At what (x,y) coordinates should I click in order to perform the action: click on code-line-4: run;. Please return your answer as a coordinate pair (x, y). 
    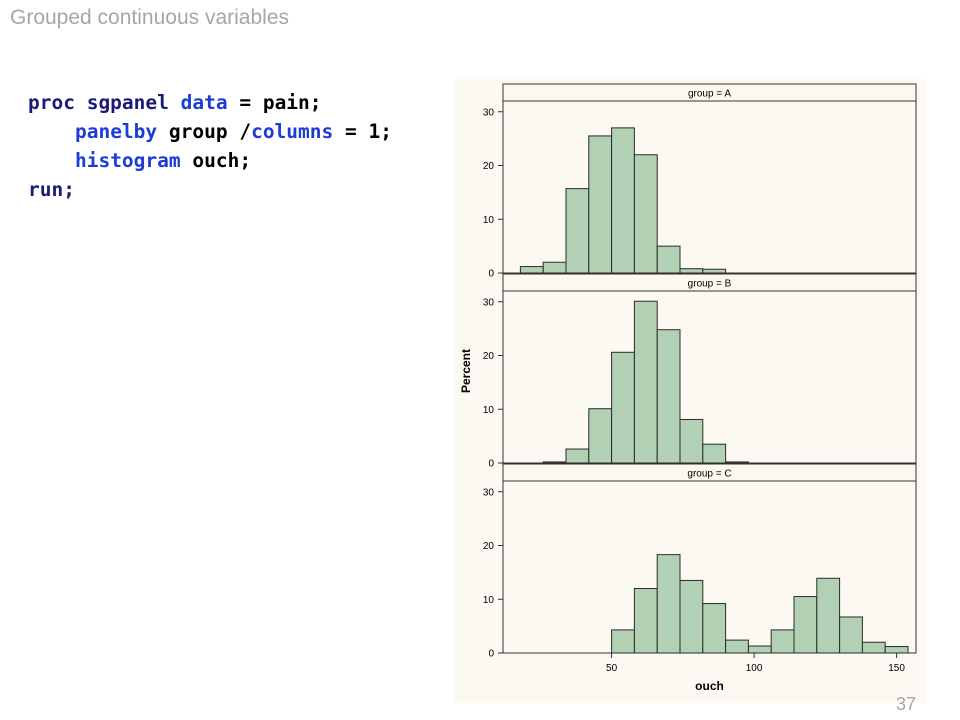
    Looking at the image, I should click on (210, 189).